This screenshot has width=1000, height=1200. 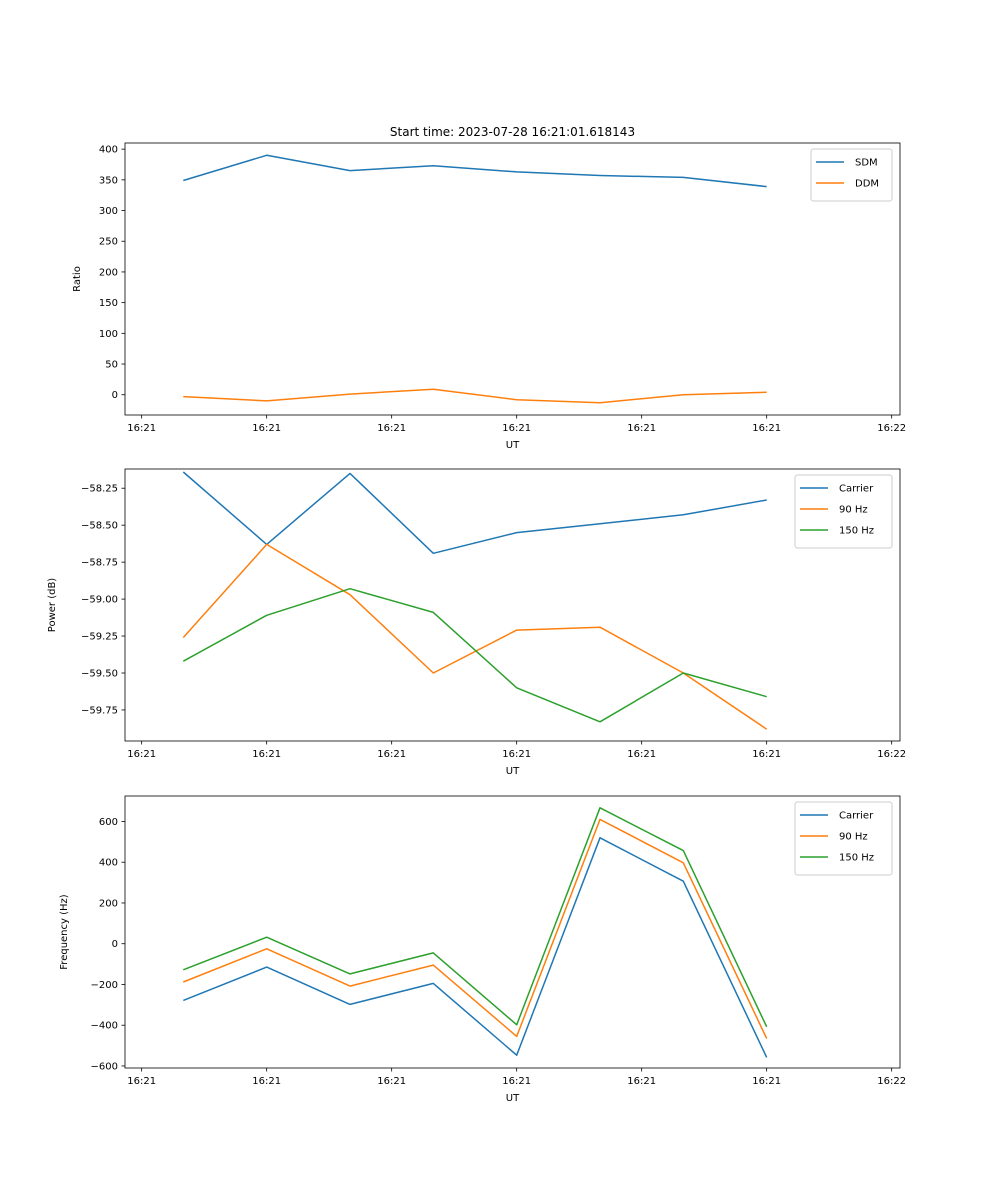 What do you see at coordinates (99, 563) in the screenshot?
I see `y-tick-label: −58.75` at bounding box center [99, 563].